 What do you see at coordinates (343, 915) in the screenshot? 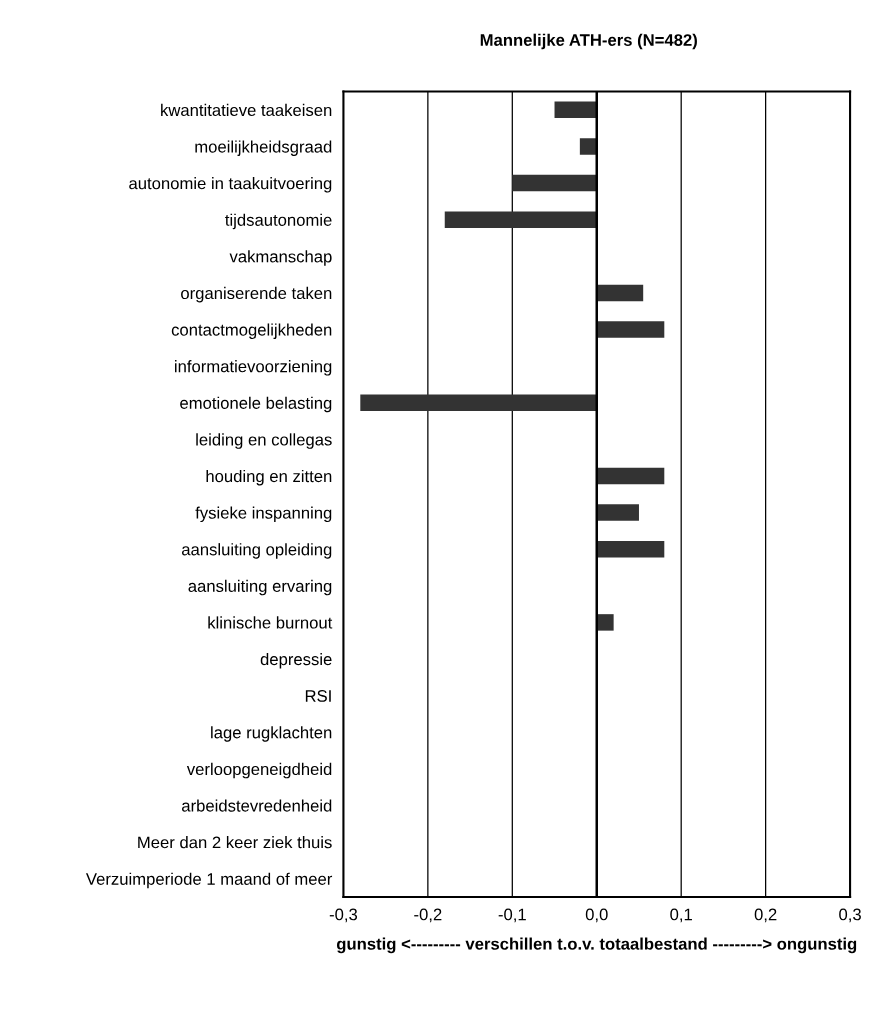
I see `x-tick-label: -0,3` at bounding box center [343, 915].